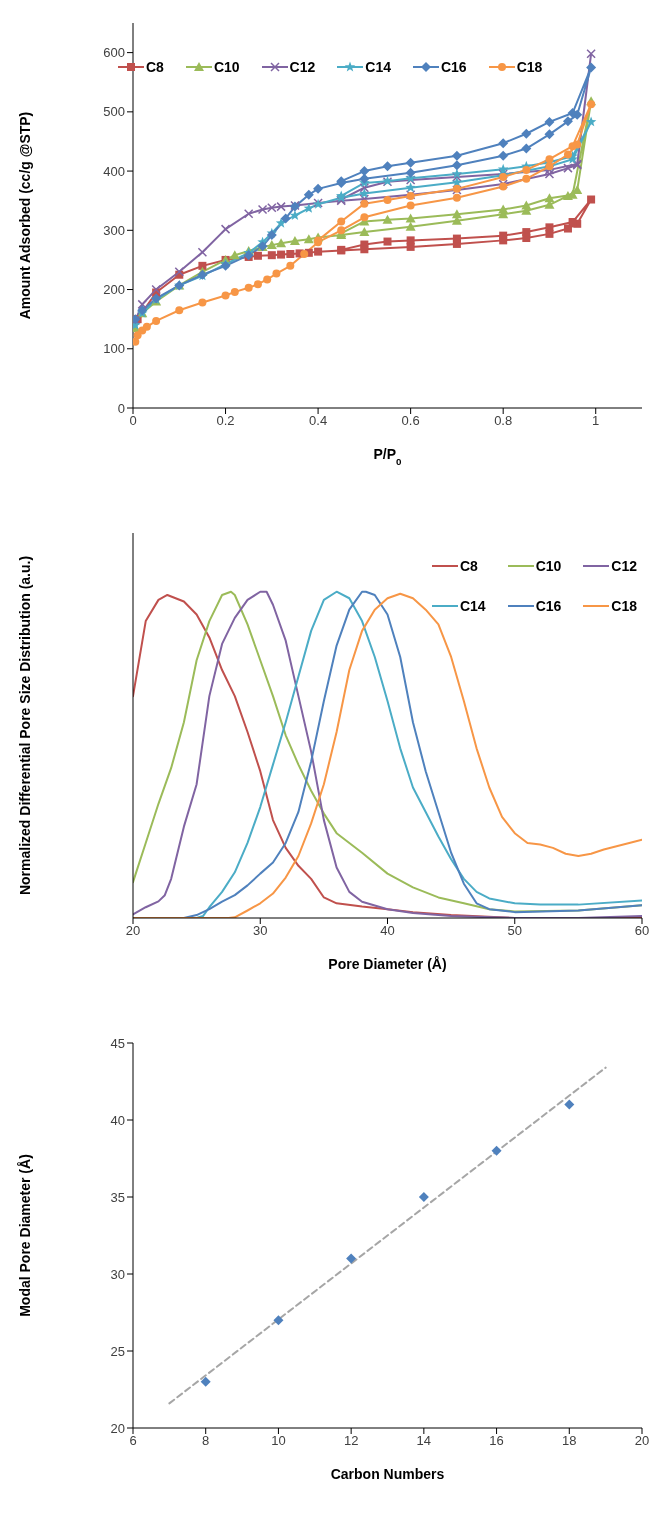  What do you see at coordinates (278, 1441) in the screenshot?
I see `x-tick-label: 10` at bounding box center [278, 1441].